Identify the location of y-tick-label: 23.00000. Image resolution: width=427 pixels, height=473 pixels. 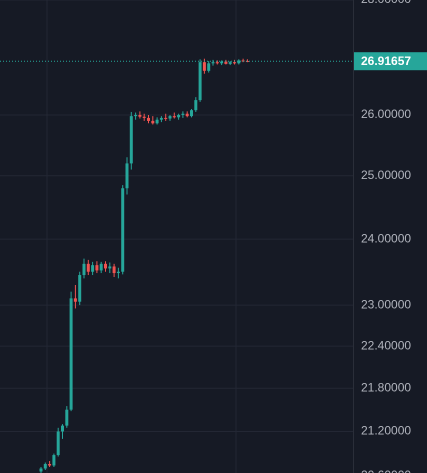
(386, 304).